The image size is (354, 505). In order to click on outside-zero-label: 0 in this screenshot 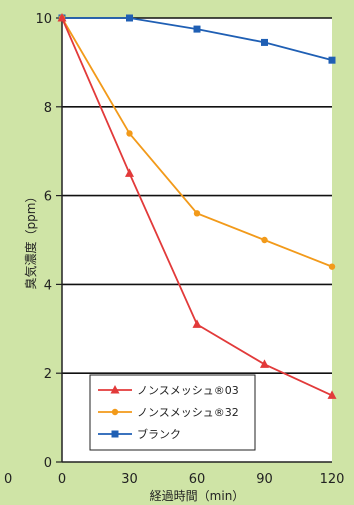, I will do `click(8, 479)`.